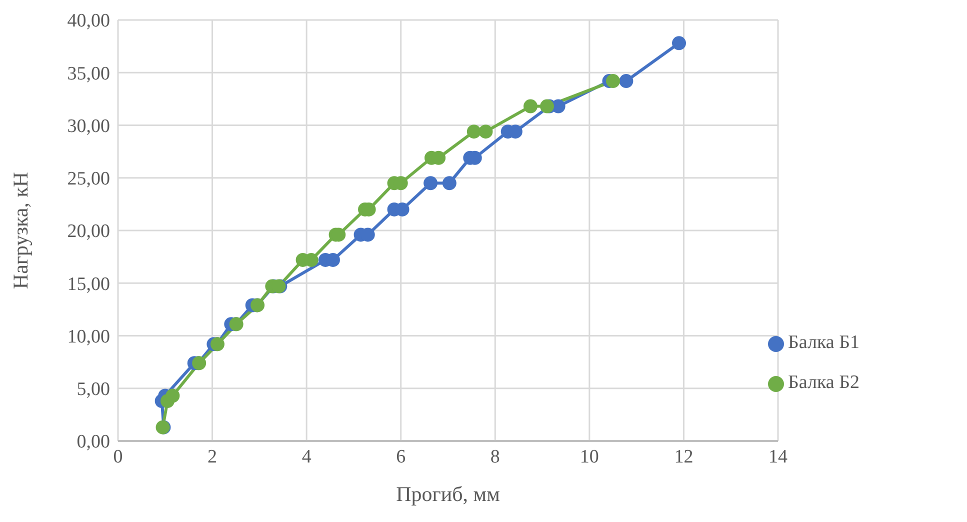 The image size is (967, 522). I want to click on y-tick-label: 20,00, so click(88, 231).